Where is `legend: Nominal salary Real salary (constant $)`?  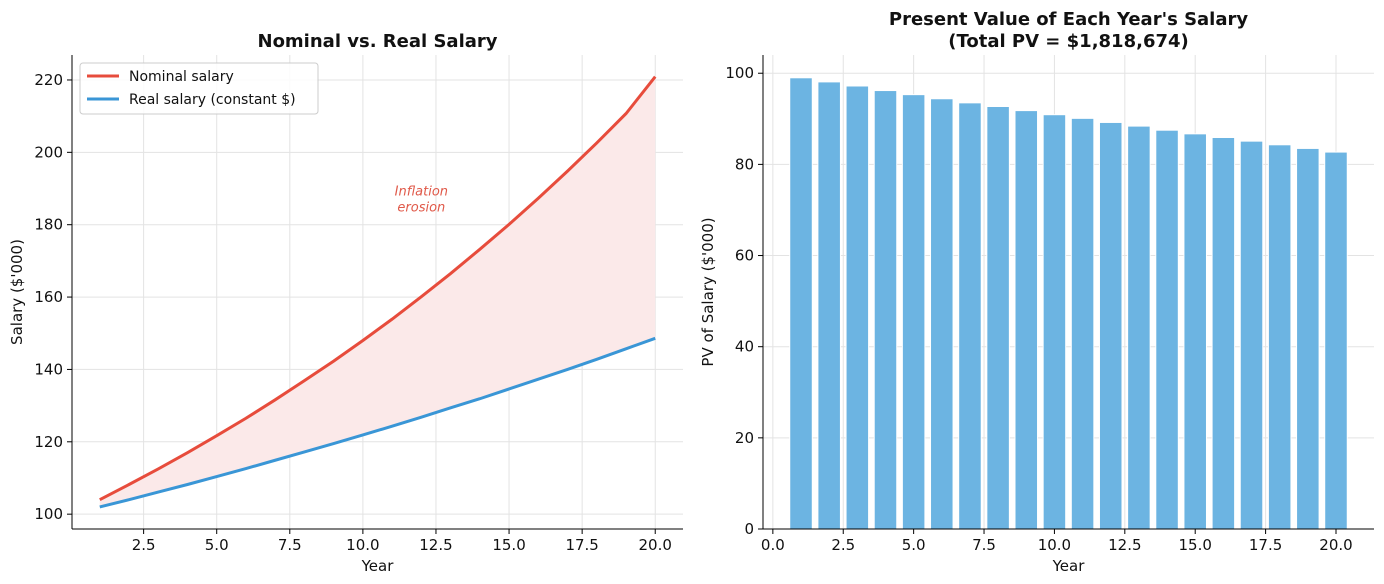
legend: Nominal salary Real salary (constant $) is located at coordinates (199, 88).